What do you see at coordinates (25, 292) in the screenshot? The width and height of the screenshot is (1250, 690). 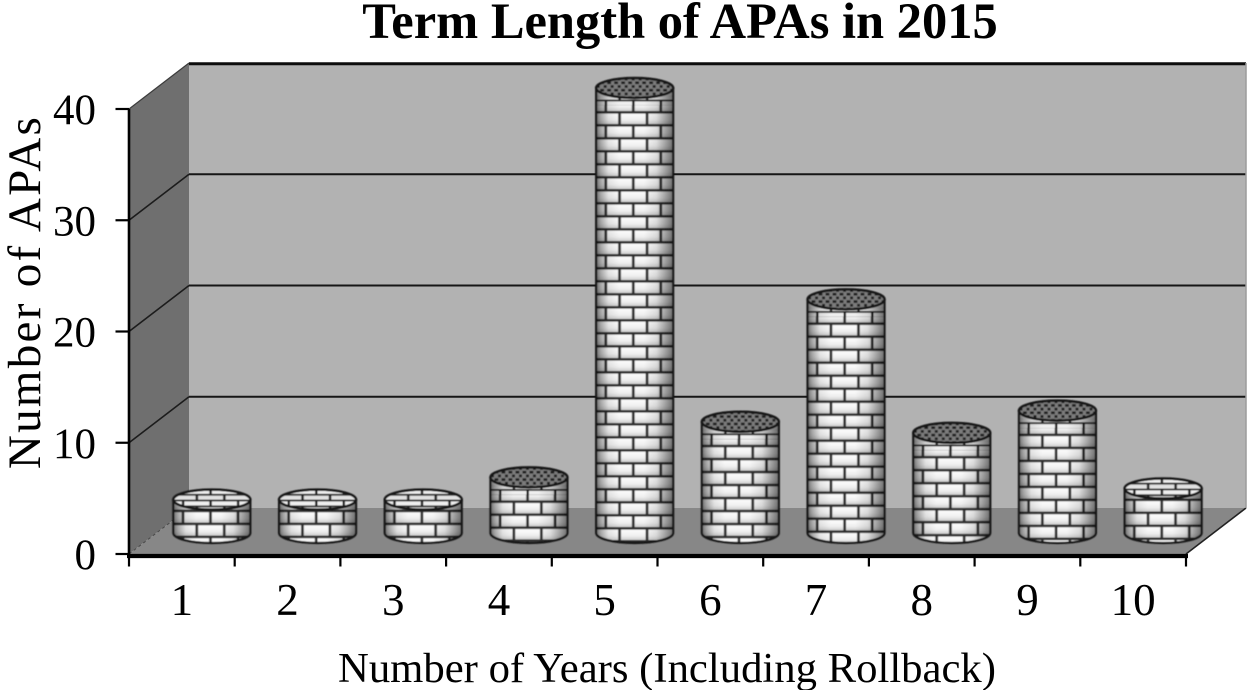 I see `svg-text: Number of APAs` at bounding box center [25, 292].